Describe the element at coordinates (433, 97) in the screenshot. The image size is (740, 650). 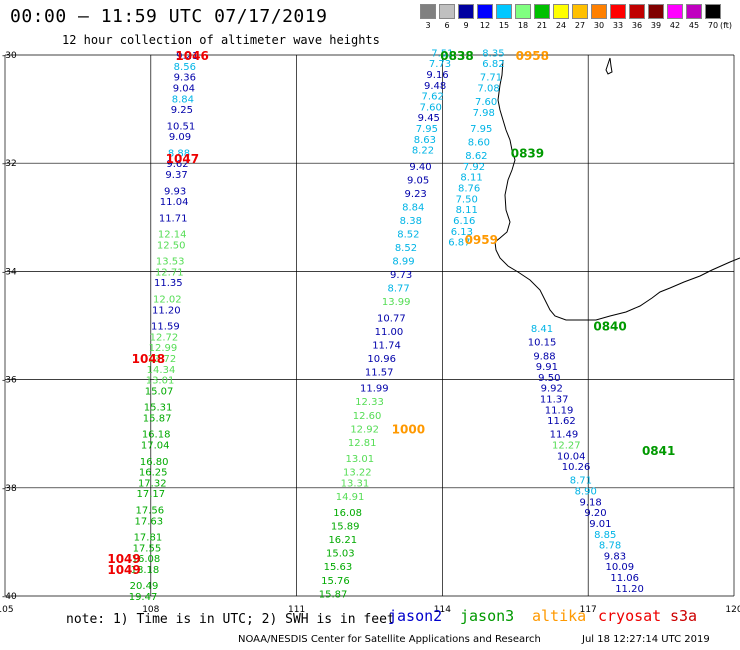
I see `wave-height-point: 7.62` at that location.